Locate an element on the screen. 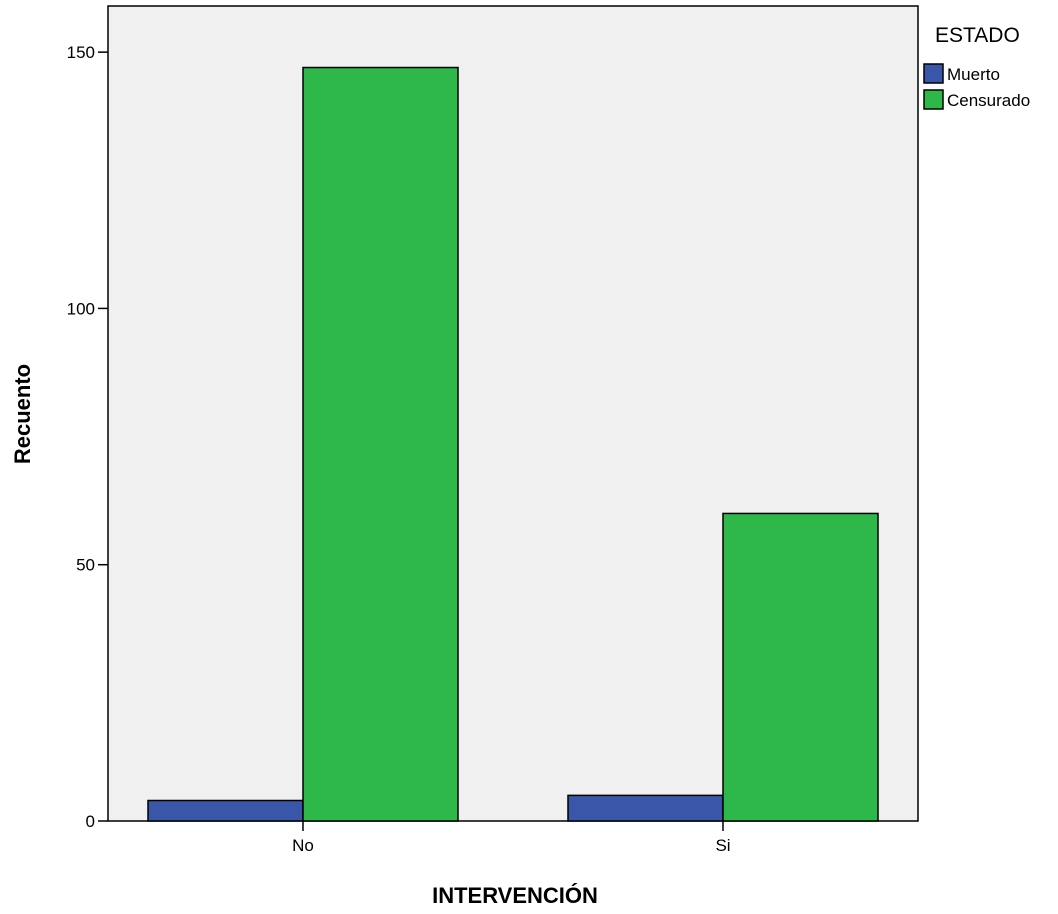 The width and height of the screenshot is (1058, 914). y-tick-label: 50 is located at coordinates (85, 565).